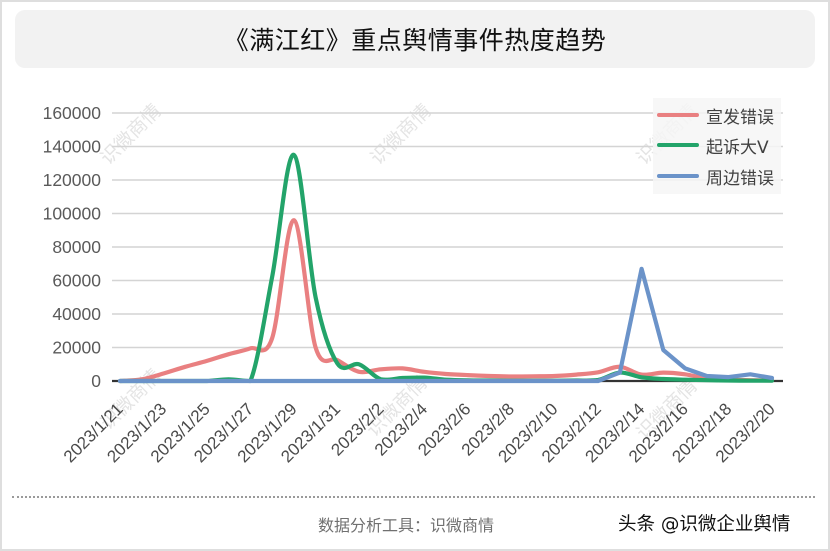 The width and height of the screenshot is (830, 551). I want to click on y-tick-label: 140000, so click(72, 147).